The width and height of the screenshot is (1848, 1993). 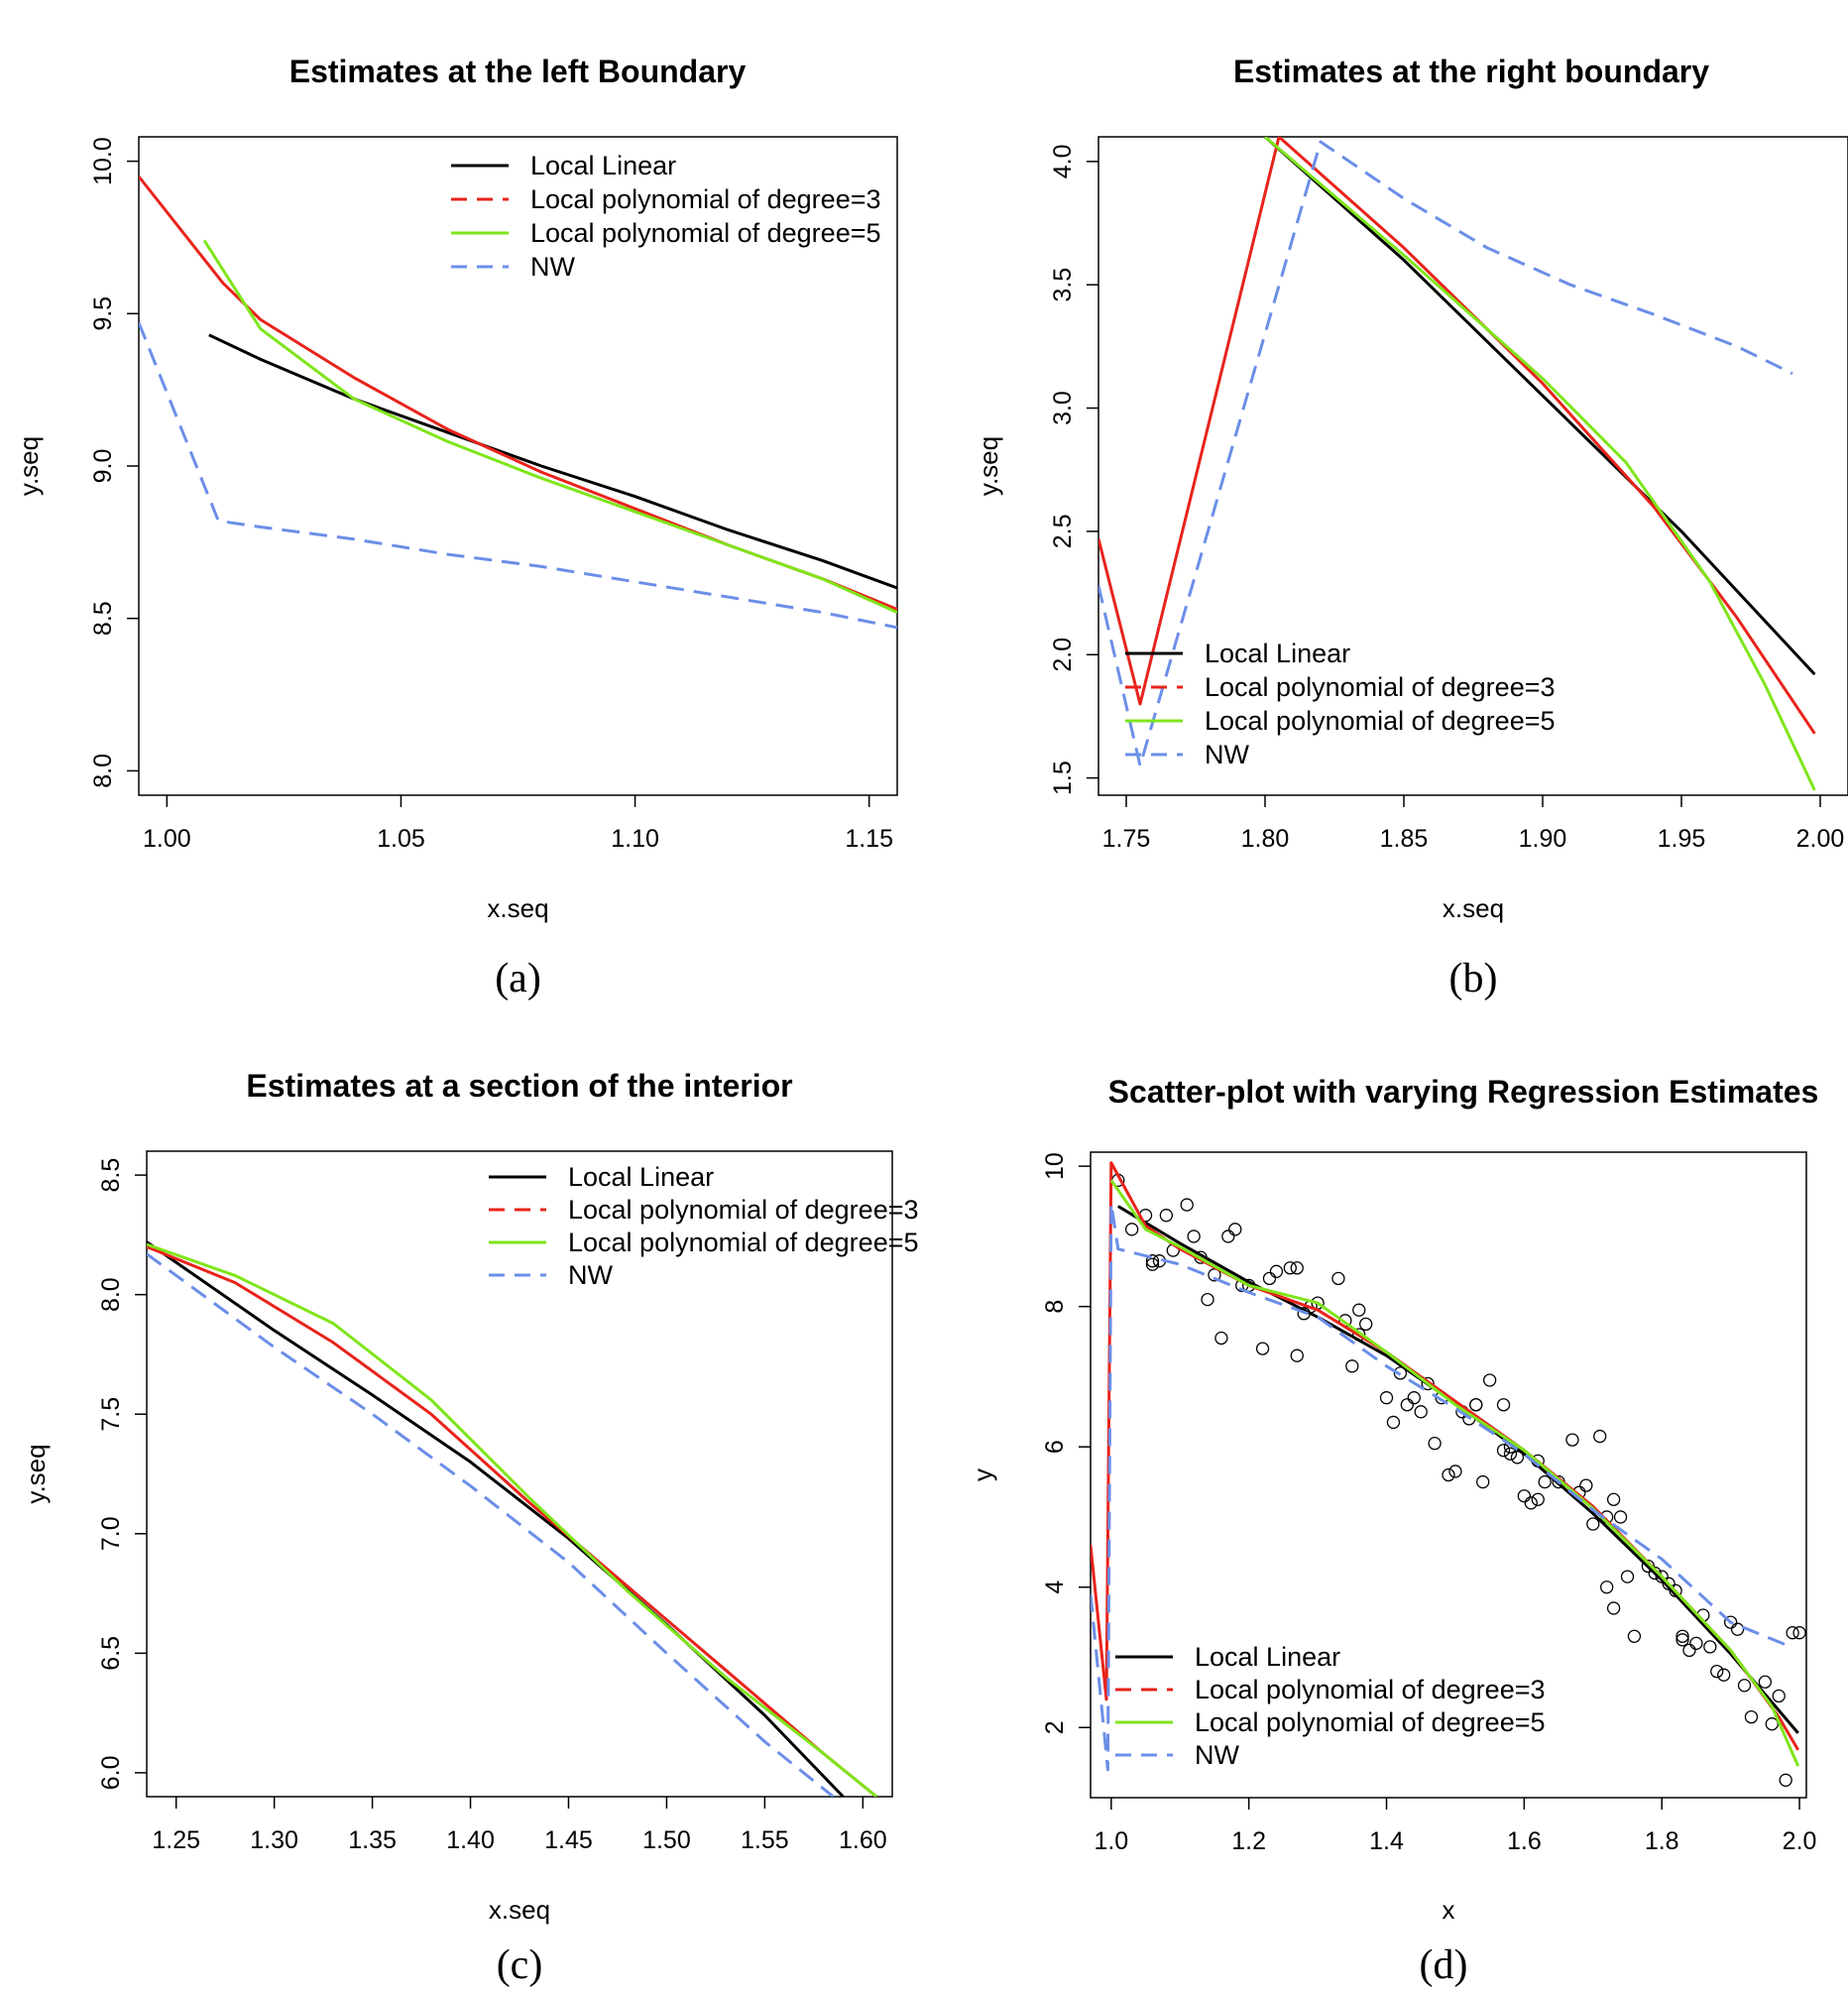 What do you see at coordinates (176, 1840) in the screenshot?
I see `x-tick-label: 1.25` at bounding box center [176, 1840].